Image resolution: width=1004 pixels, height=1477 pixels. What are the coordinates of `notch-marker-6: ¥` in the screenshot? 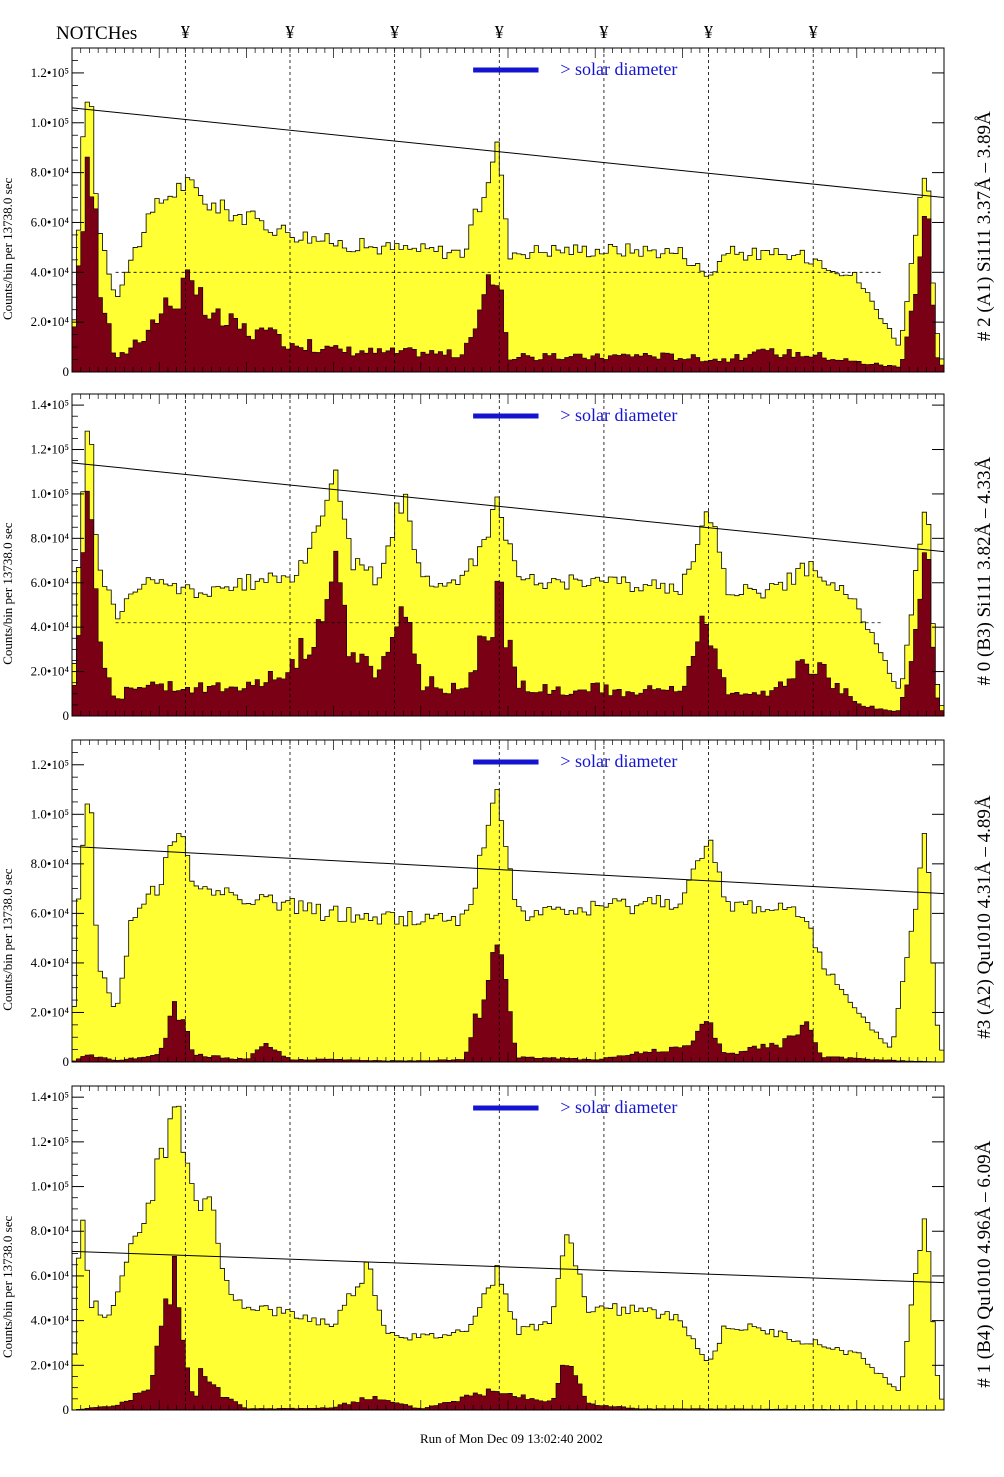 It's located at (708, 32).